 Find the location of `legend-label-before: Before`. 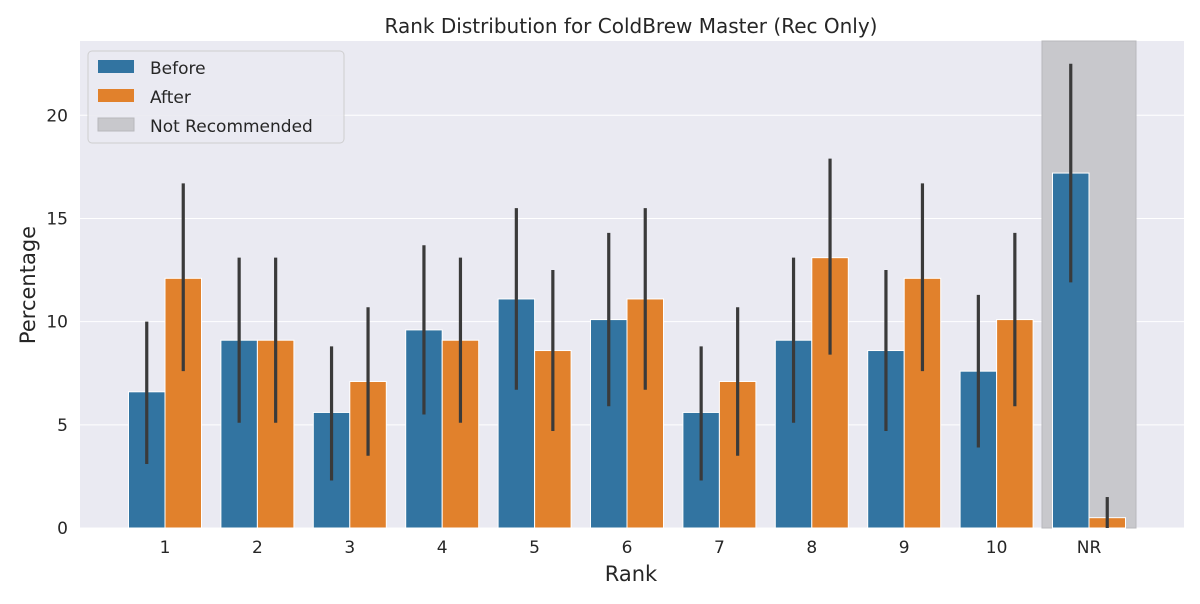

legend-label-before: Before is located at coordinates (178, 69).